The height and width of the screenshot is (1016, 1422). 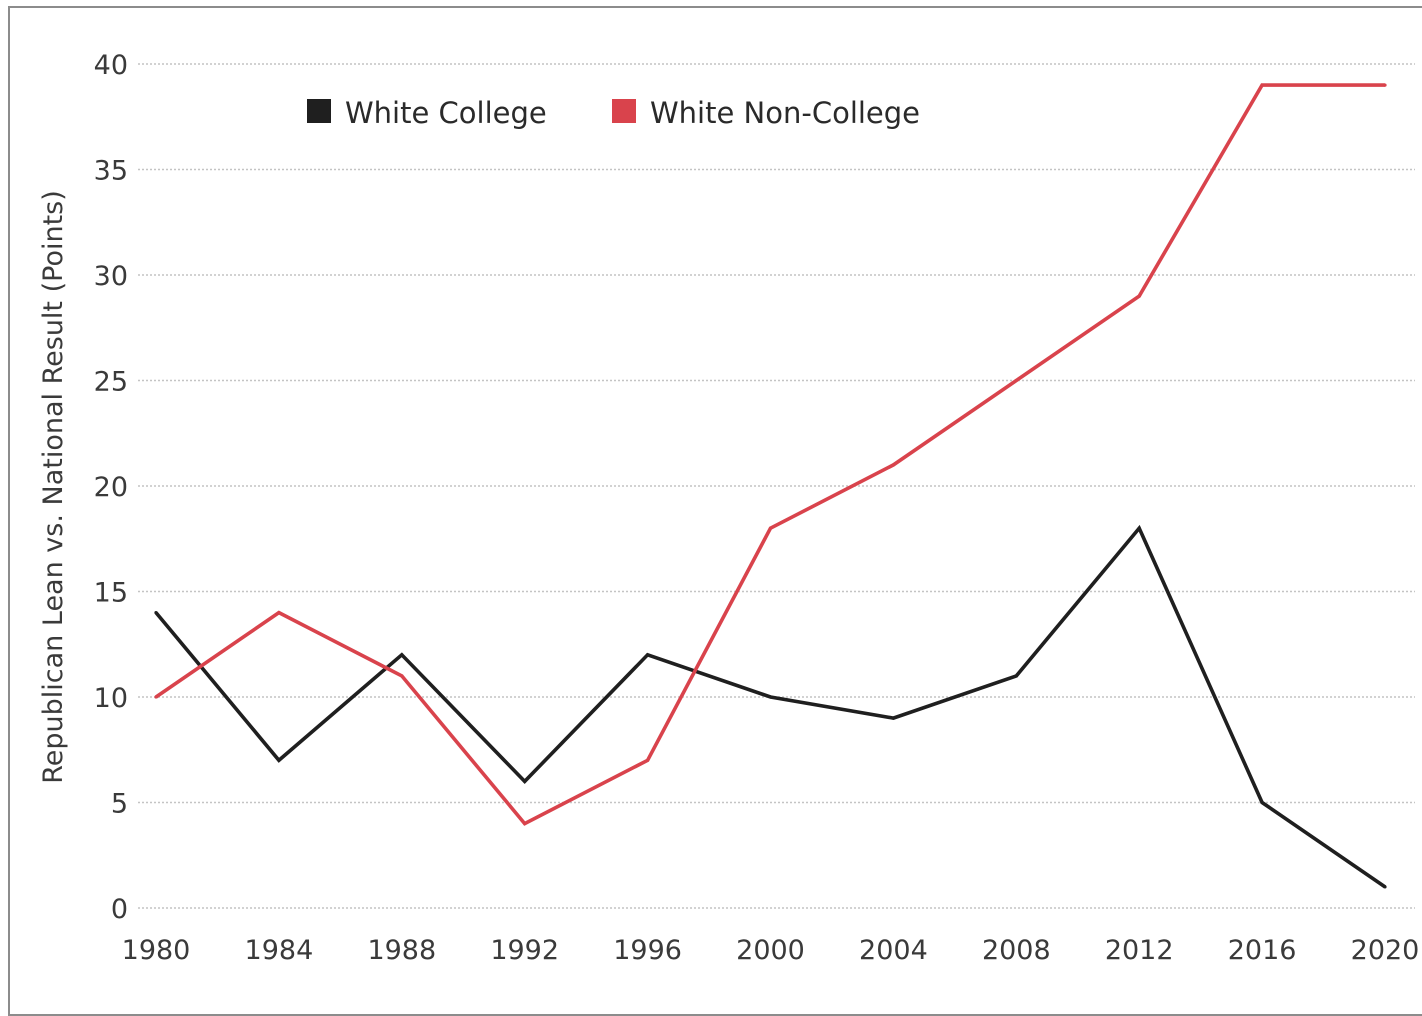 I want to click on x-tick-label: 2020, so click(x=1385, y=950).